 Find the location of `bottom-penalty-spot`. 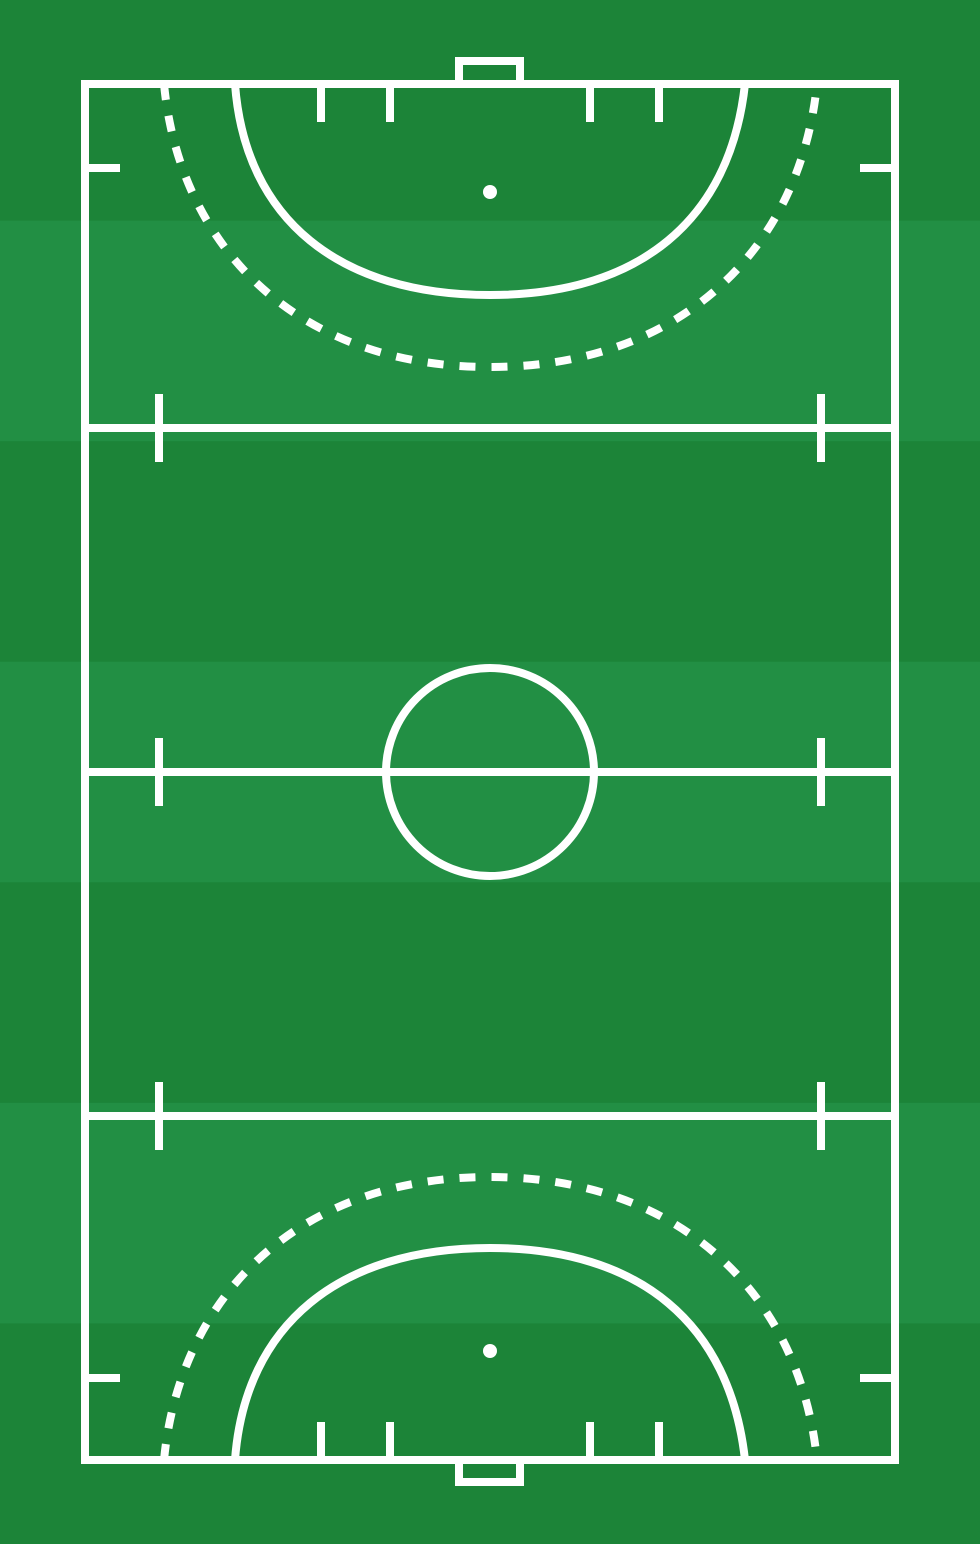

bottom-penalty-spot is located at coordinates (490, 1351).